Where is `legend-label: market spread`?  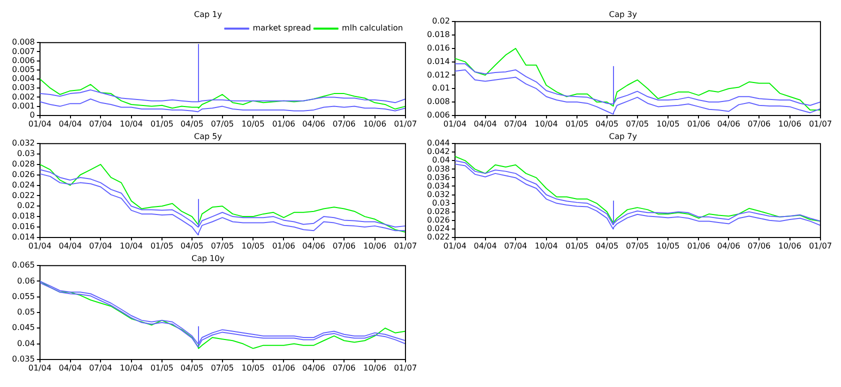
legend-label: market spread is located at coordinates (281, 28).